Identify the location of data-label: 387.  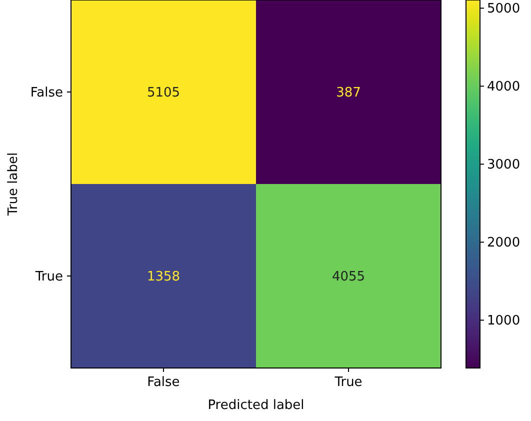
(348, 93).